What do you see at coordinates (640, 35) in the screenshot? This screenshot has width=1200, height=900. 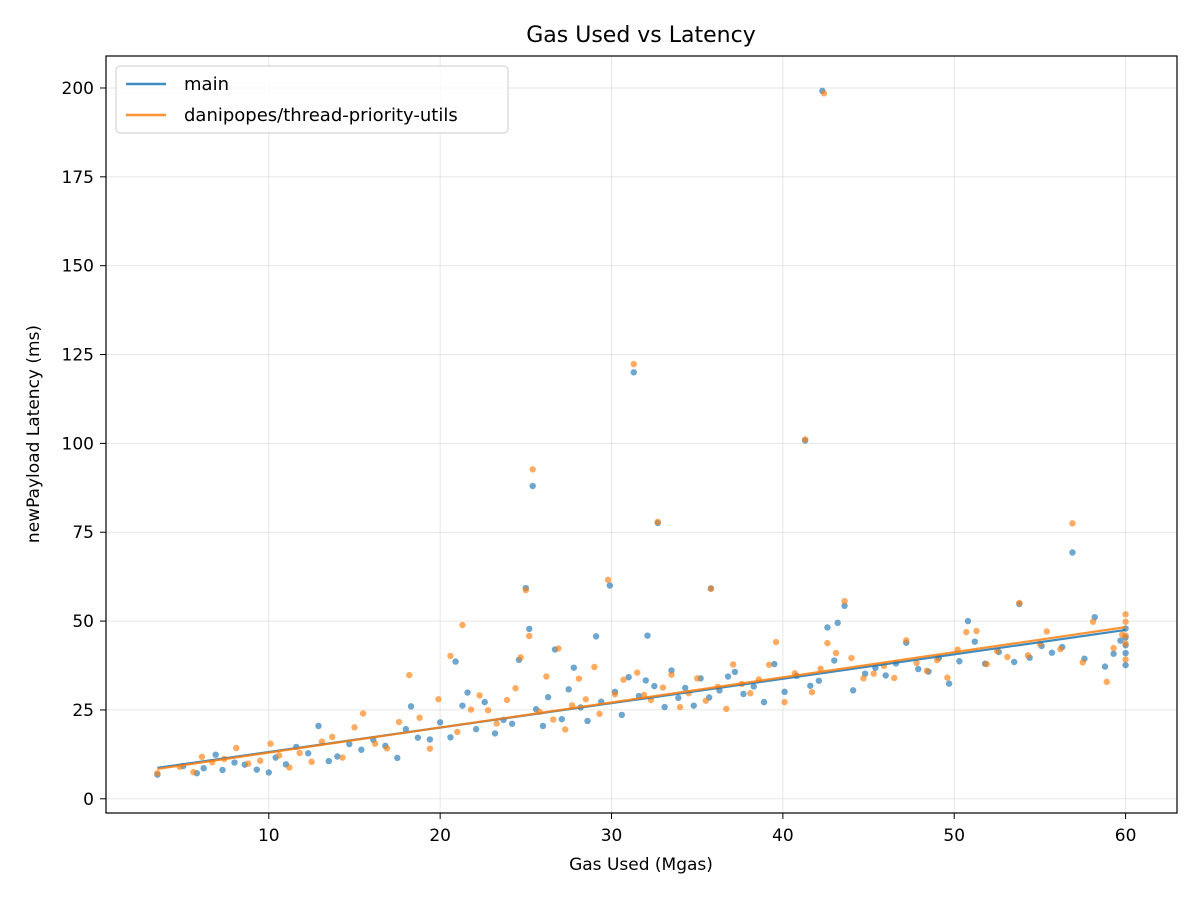 I see `chart-title: Gas Used vs Latency` at bounding box center [640, 35].